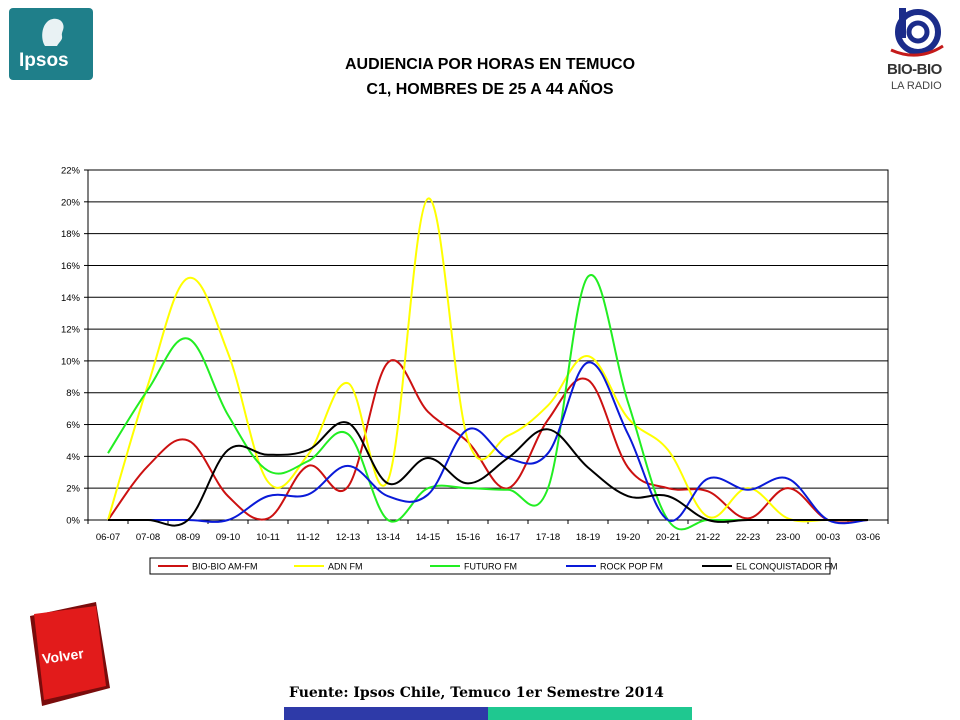 Image resolution: width=960 pixels, height=720 pixels. What do you see at coordinates (386, 713) in the screenshot?
I see `footer-bar-blue` at bounding box center [386, 713].